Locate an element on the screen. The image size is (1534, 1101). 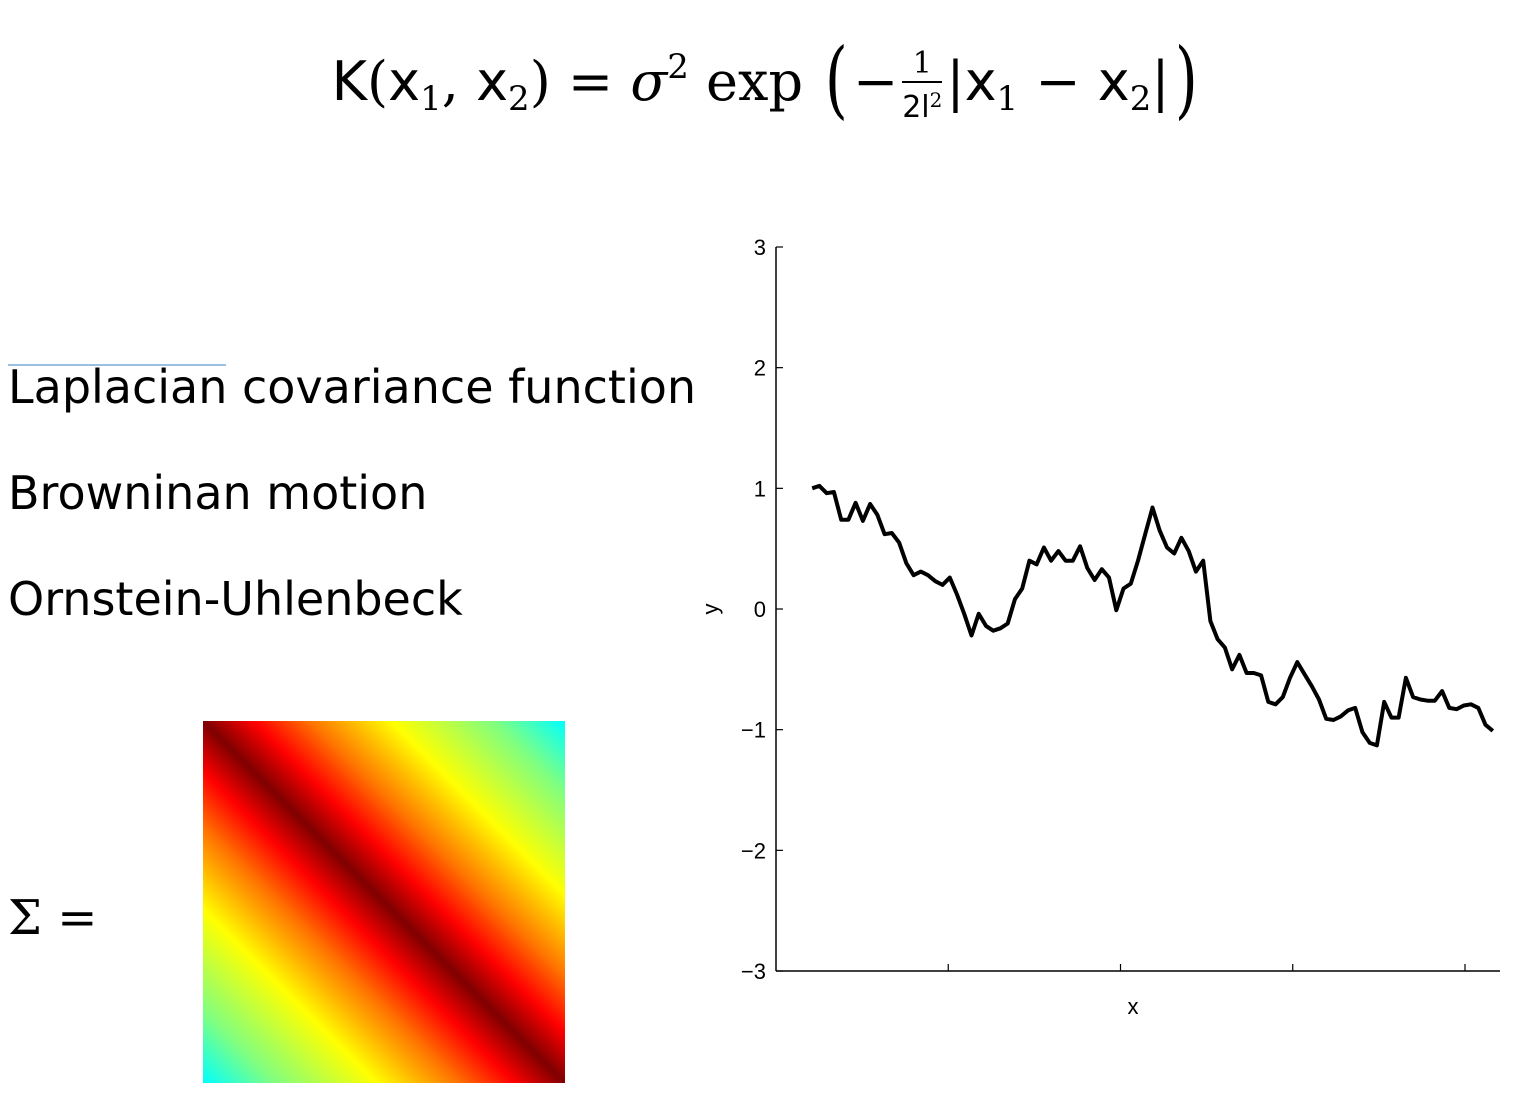
formula-abs-x2: x is located at coordinates (1113, 81).